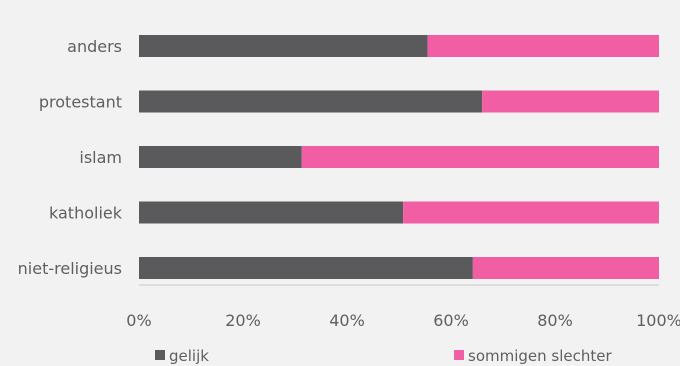 The image size is (680, 366). Describe the element at coordinates (347, 320) in the screenshot. I see `x-tick-label-2: 40%` at that location.